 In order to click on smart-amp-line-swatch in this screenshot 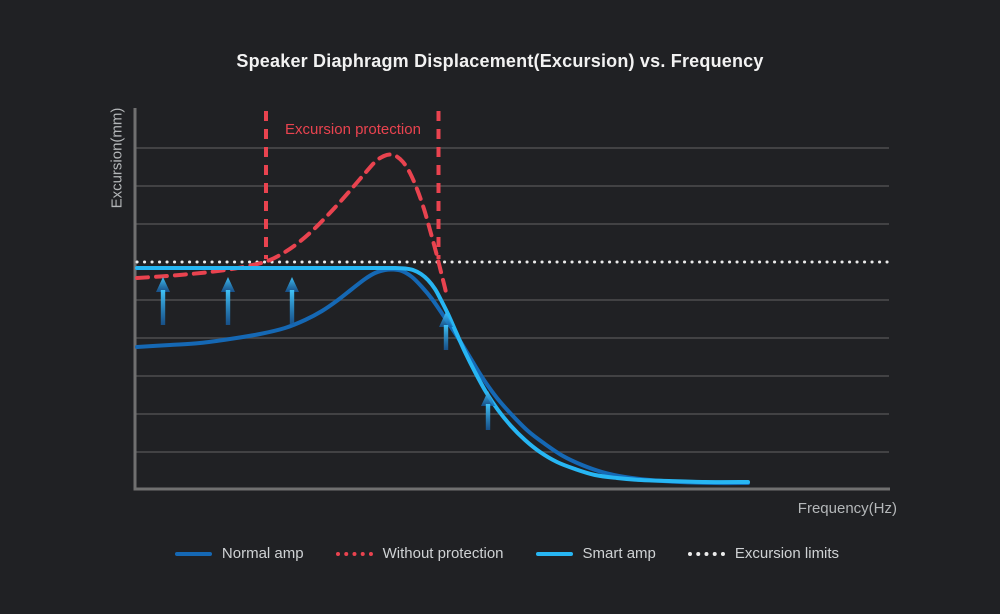, I will do `click(554, 553)`.